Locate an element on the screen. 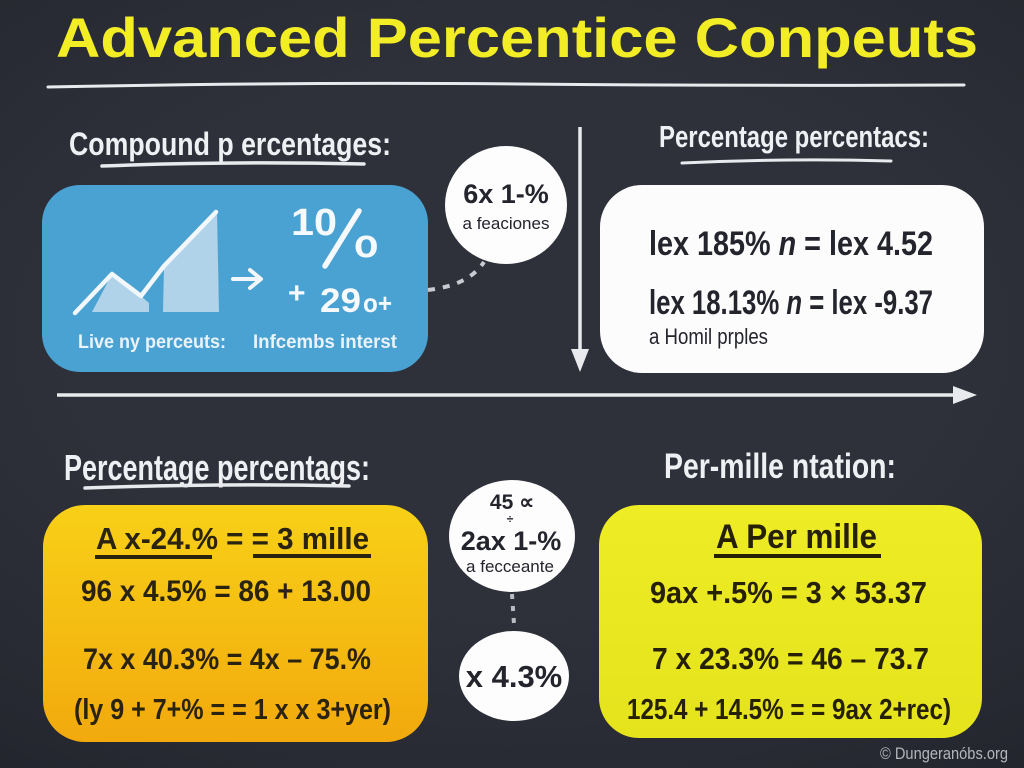 This screenshot has width=1024, height=768. svg-text: 2ax 1-% is located at coordinates (511, 541).